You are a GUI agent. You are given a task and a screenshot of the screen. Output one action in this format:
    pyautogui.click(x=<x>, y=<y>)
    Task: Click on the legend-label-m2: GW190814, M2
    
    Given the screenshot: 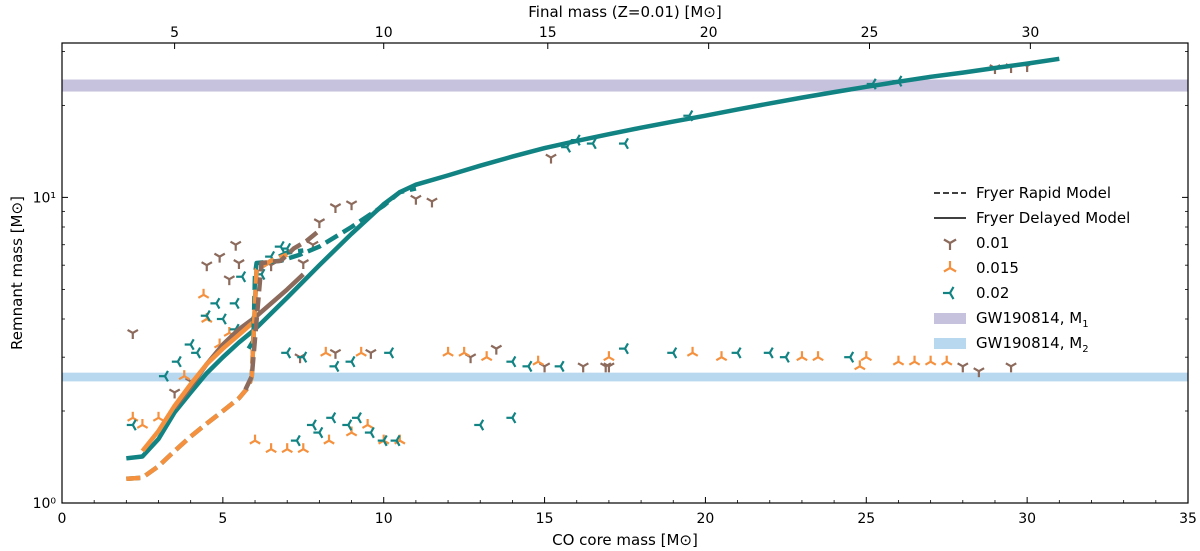 What is the action you would take?
    pyautogui.click(x=1032, y=344)
    